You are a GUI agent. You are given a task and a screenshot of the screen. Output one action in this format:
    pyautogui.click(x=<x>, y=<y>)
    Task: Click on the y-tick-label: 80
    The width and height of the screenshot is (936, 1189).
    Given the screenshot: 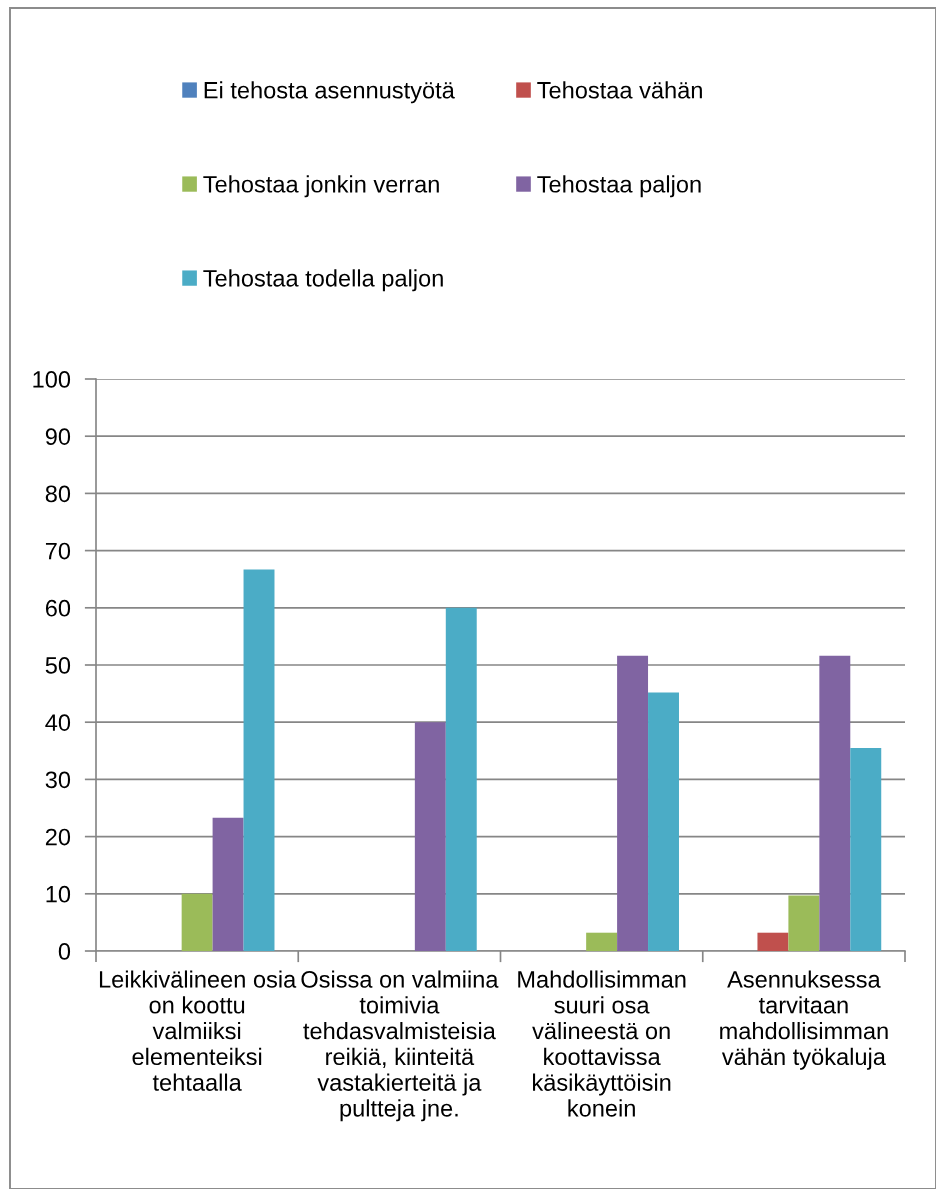 What is the action you would take?
    pyautogui.click(x=58, y=494)
    